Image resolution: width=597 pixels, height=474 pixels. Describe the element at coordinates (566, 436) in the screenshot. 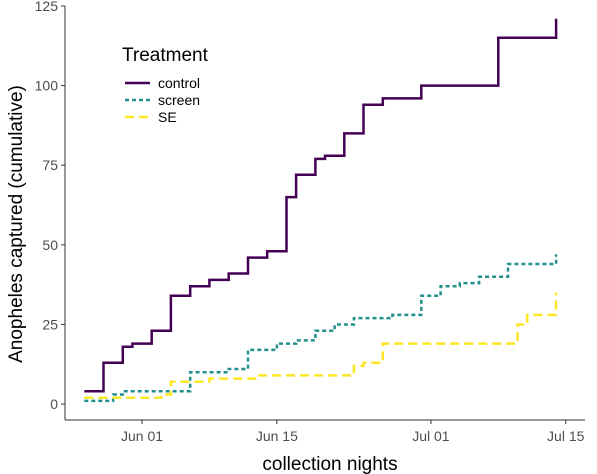

I see `x-tick-label: Jul 15` at that location.